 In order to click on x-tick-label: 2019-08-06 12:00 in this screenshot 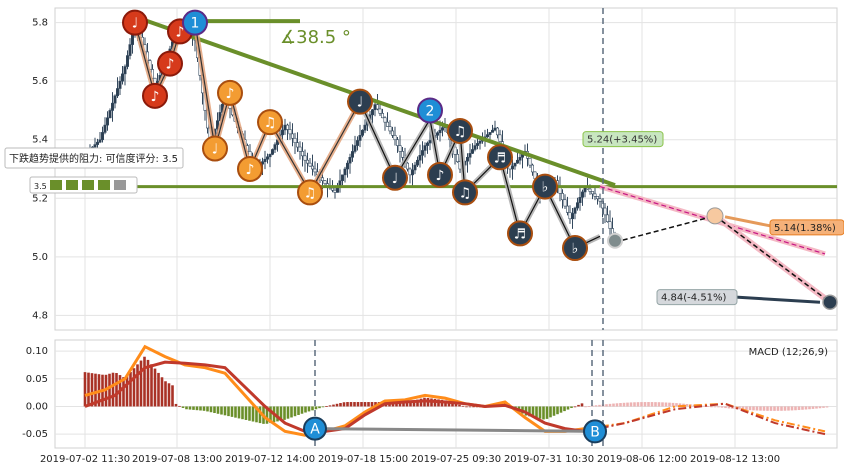, I will do `click(642, 459)`.